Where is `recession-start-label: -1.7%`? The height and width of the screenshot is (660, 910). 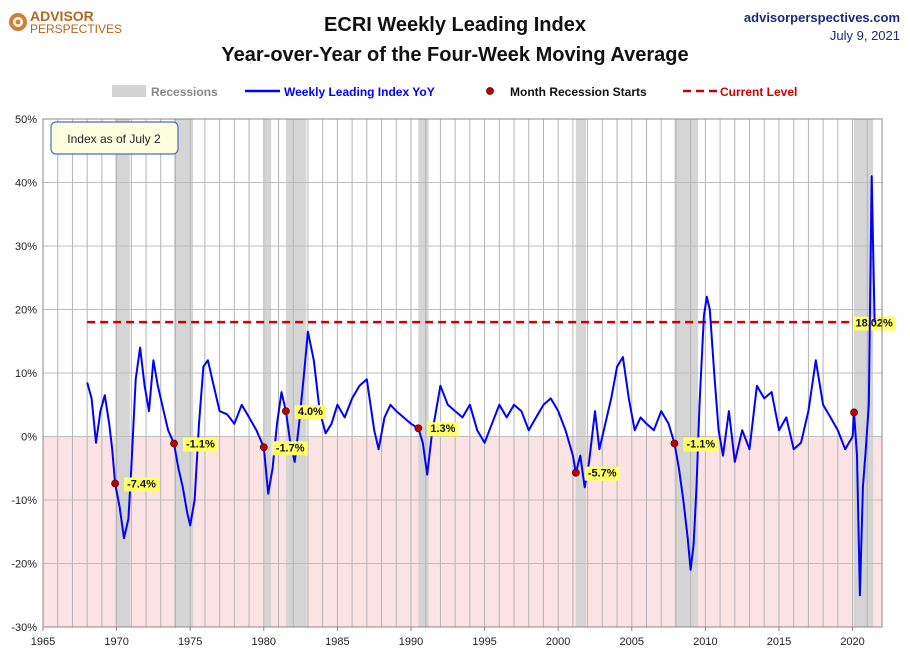
recession-start-label: -1.7% is located at coordinates (290, 448).